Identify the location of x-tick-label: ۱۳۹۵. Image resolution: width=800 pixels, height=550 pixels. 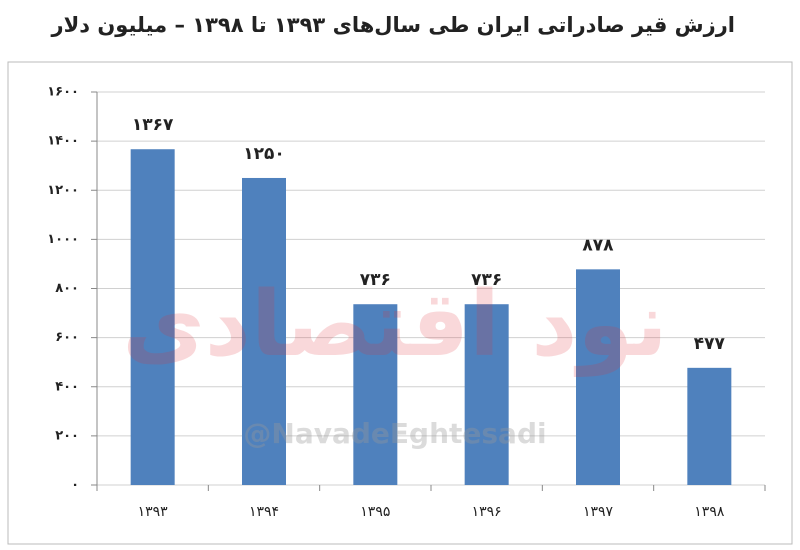
(375, 512).